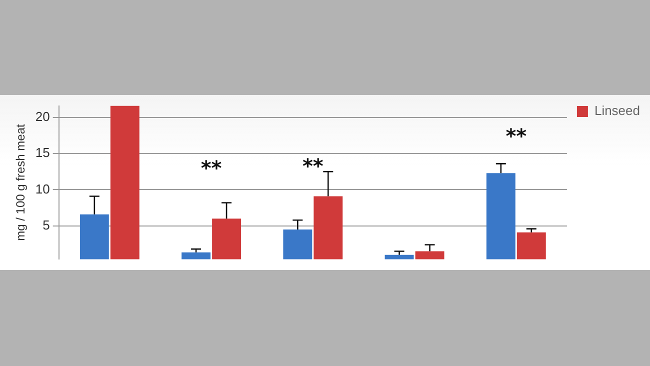 The height and width of the screenshot is (366, 650). What do you see at coordinates (42, 116) in the screenshot?
I see `y-tick-label: 20` at bounding box center [42, 116].